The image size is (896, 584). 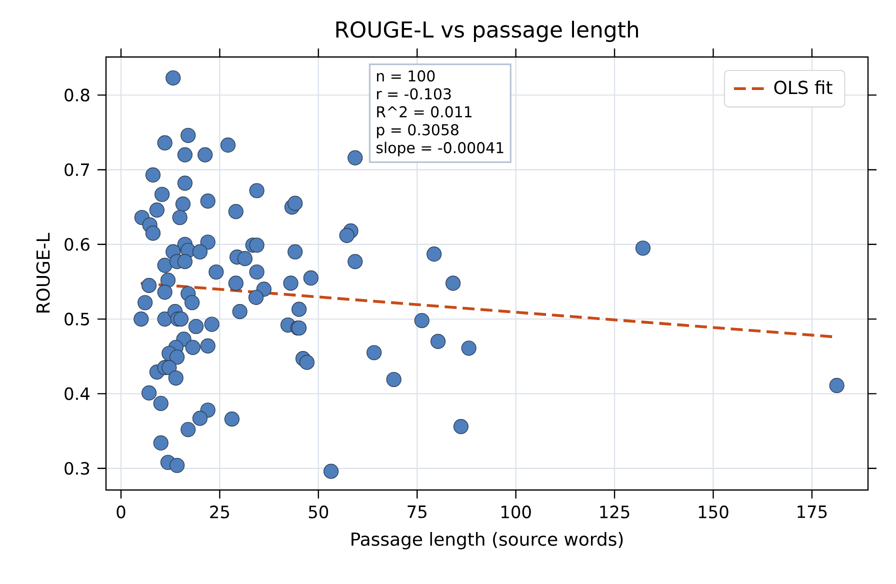 I want to click on x-tick-label: 0, so click(x=121, y=512).